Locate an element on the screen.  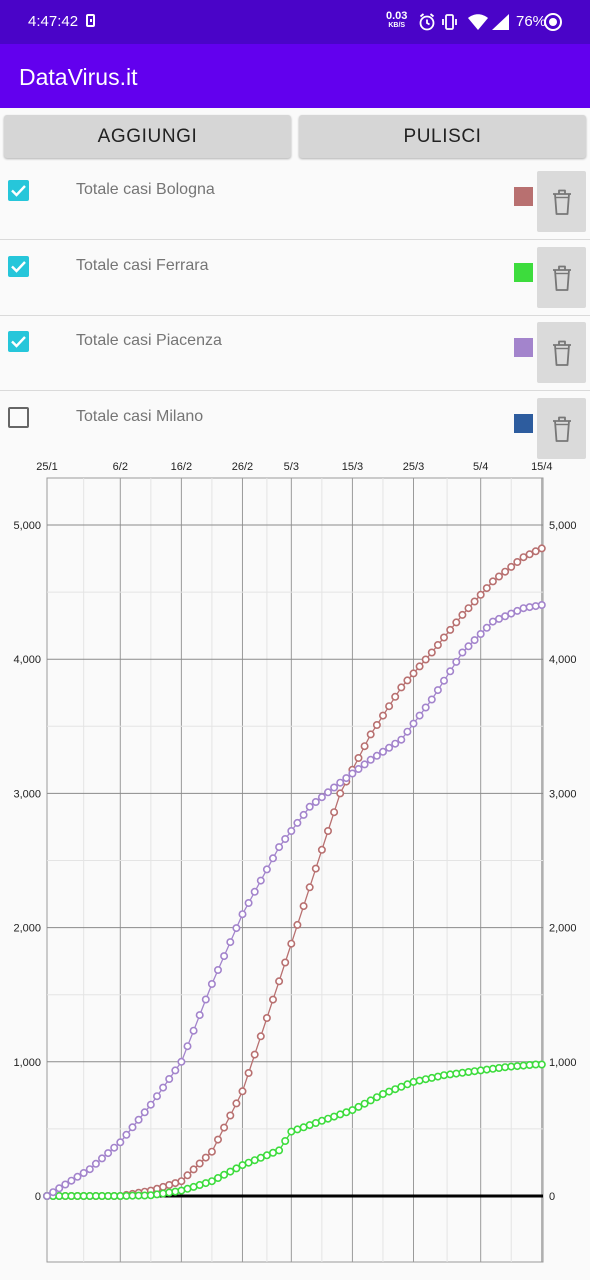
app-title: DataVirus.it is located at coordinates (78, 77).